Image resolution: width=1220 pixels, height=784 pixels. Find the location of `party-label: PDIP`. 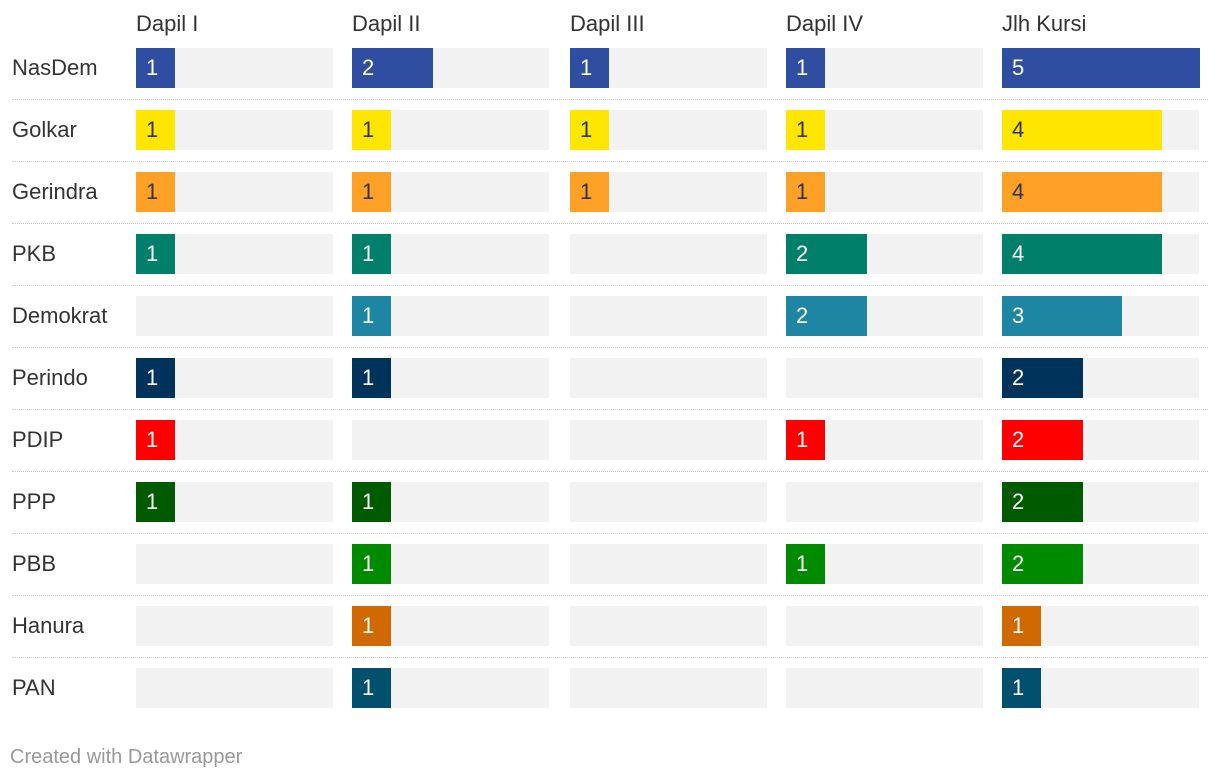

party-label: PDIP is located at coordinates (38, 439).